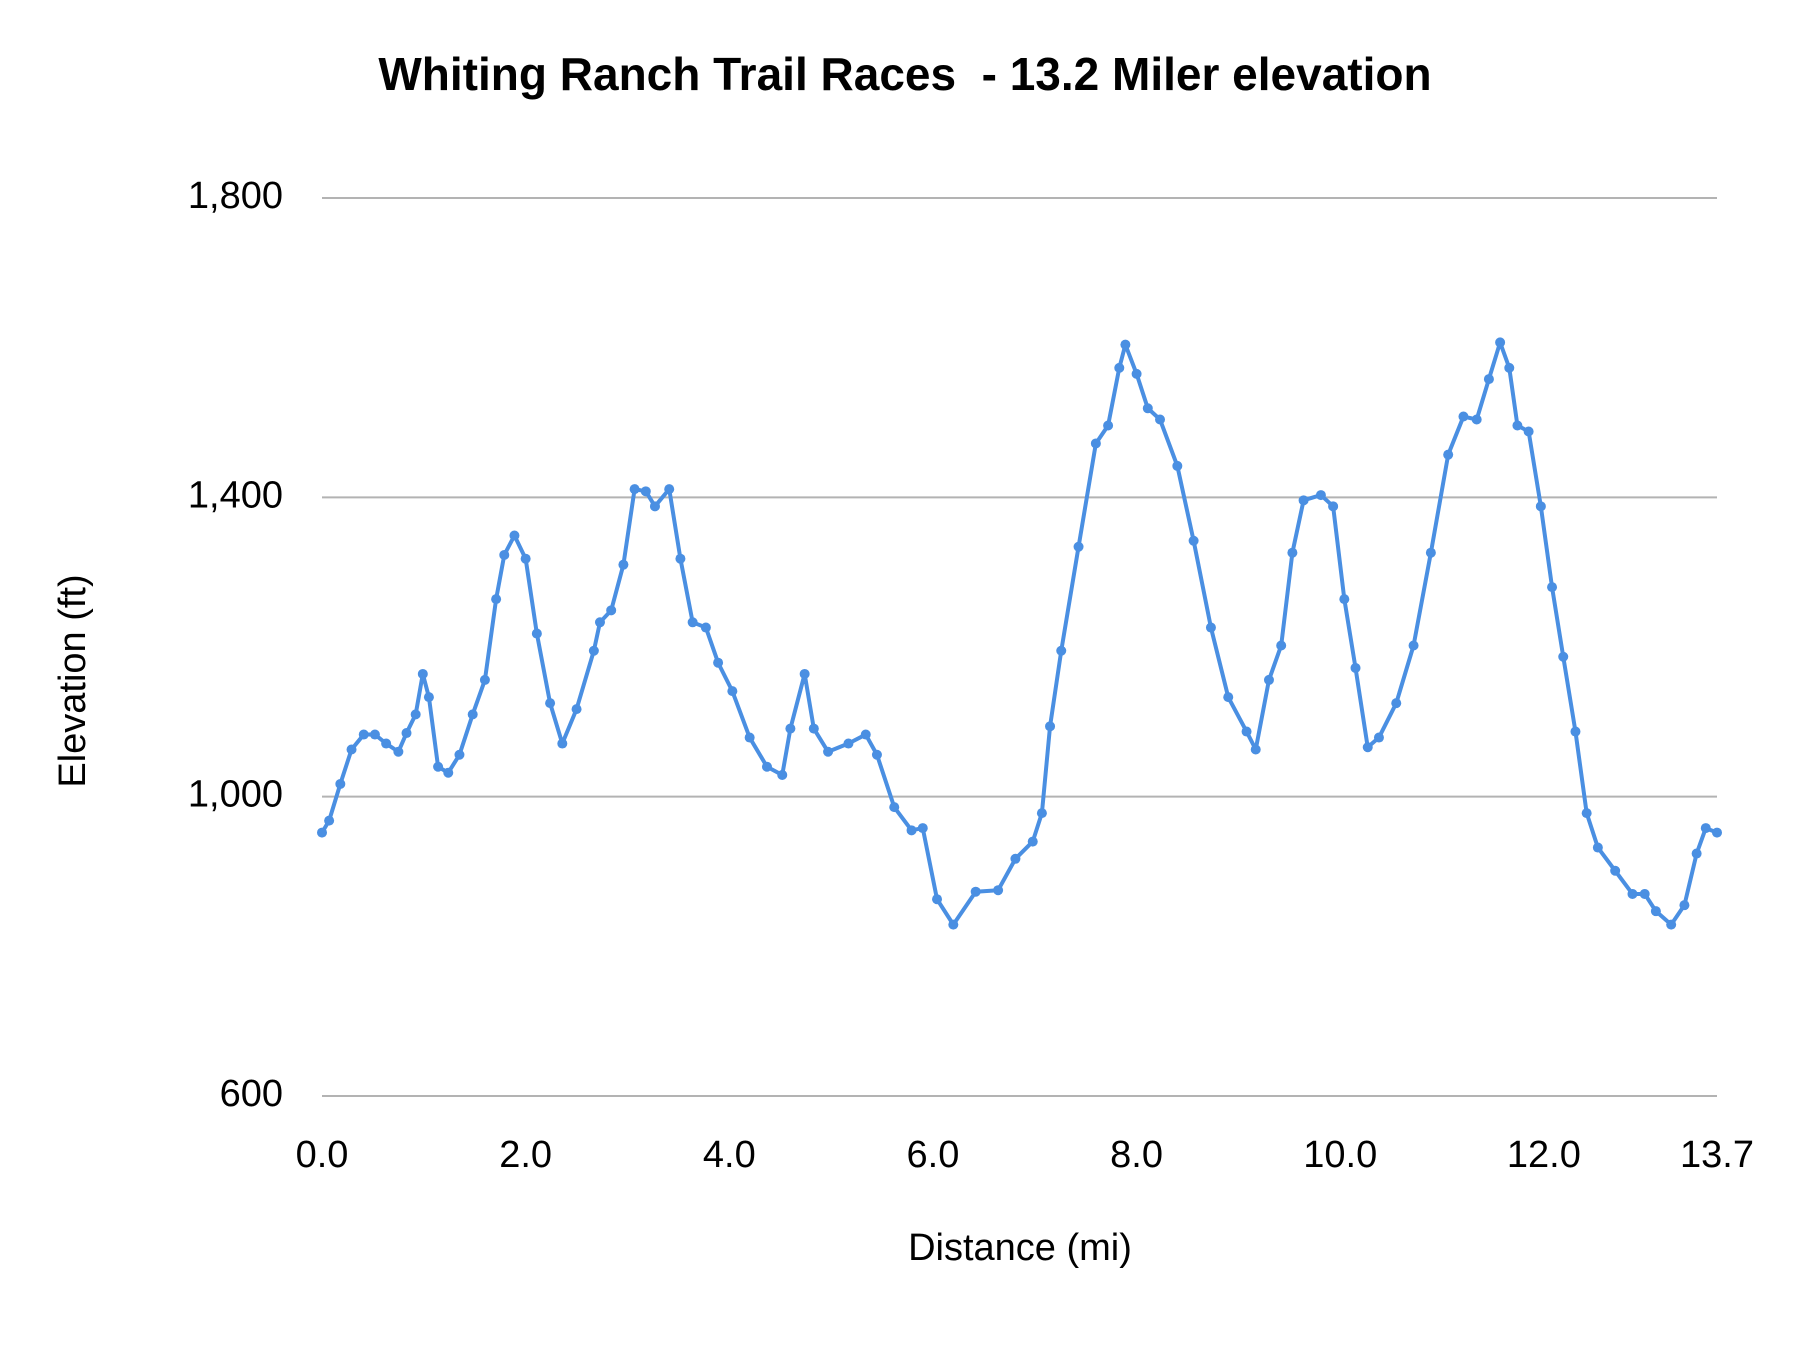 The width and height of the screenshot is (1800, 1350). Describe the element at coordinates (235, 795) in the screenshot. I see `y-tick-label: 1,000` at that location.